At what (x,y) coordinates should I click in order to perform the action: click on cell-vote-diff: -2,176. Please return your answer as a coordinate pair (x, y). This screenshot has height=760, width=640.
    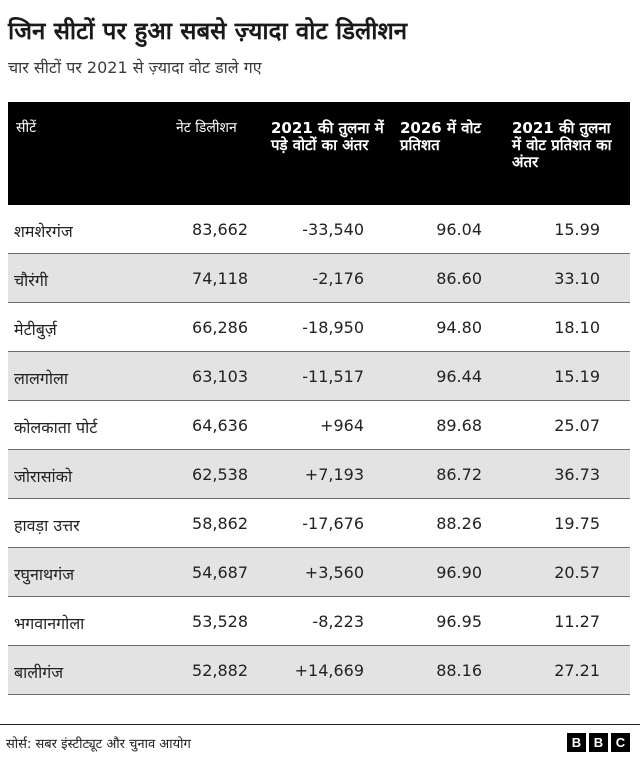
    Looking at the image, I should click on (338, 278).